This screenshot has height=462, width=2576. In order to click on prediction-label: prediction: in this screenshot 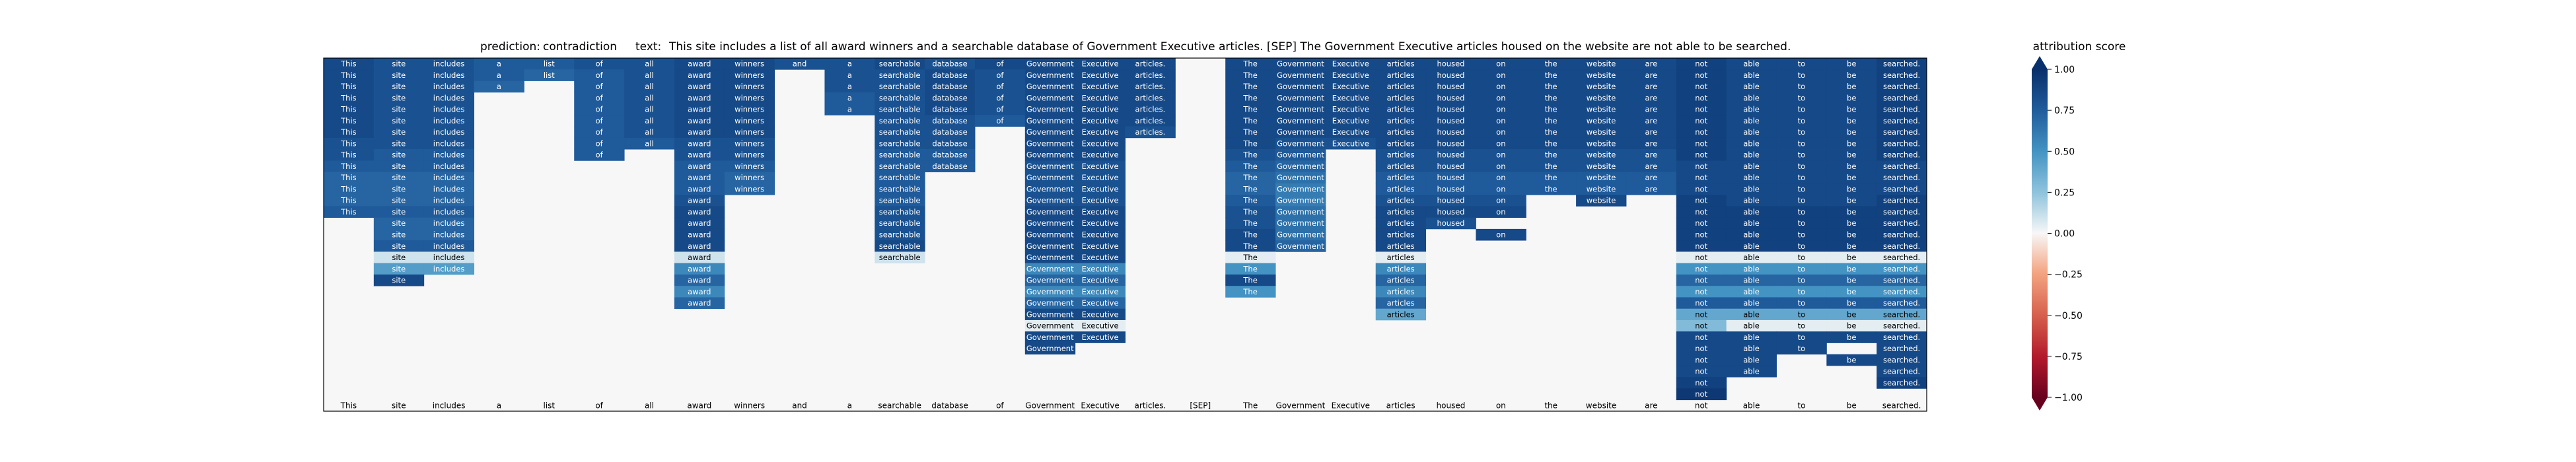, I will do `click(510, 46)`.